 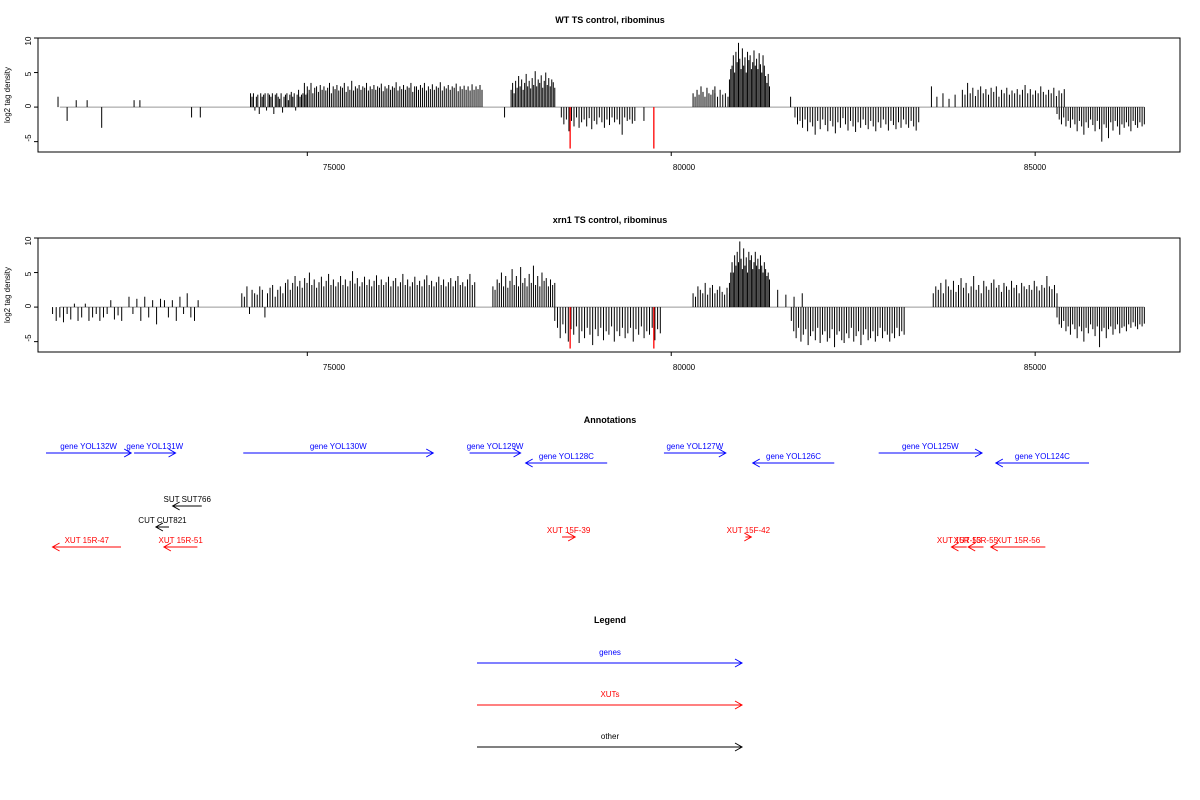 What do you see at coordinates (930, 446) in the screenshot?
I see `feature-label: gene YOL125W` at bounding box center [930, 446].